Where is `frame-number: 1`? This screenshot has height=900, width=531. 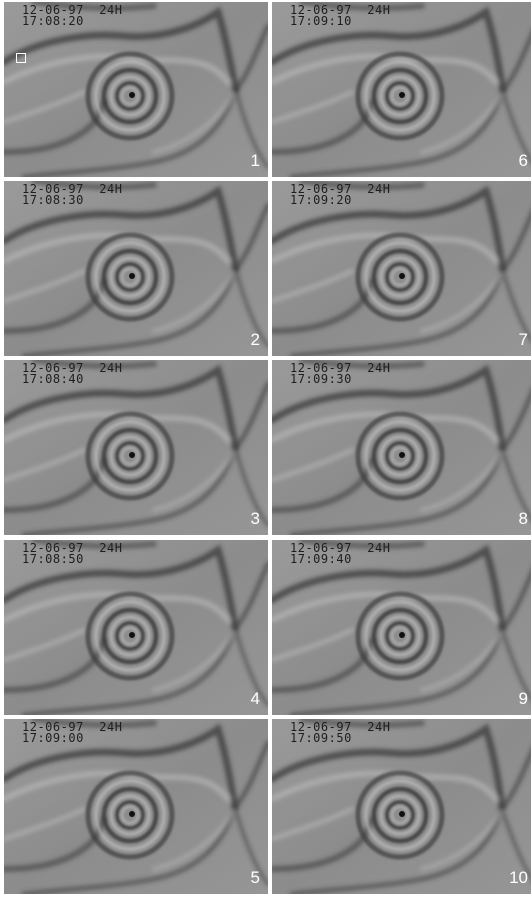 frame-number: 1 is located at coordinates (255, 160).